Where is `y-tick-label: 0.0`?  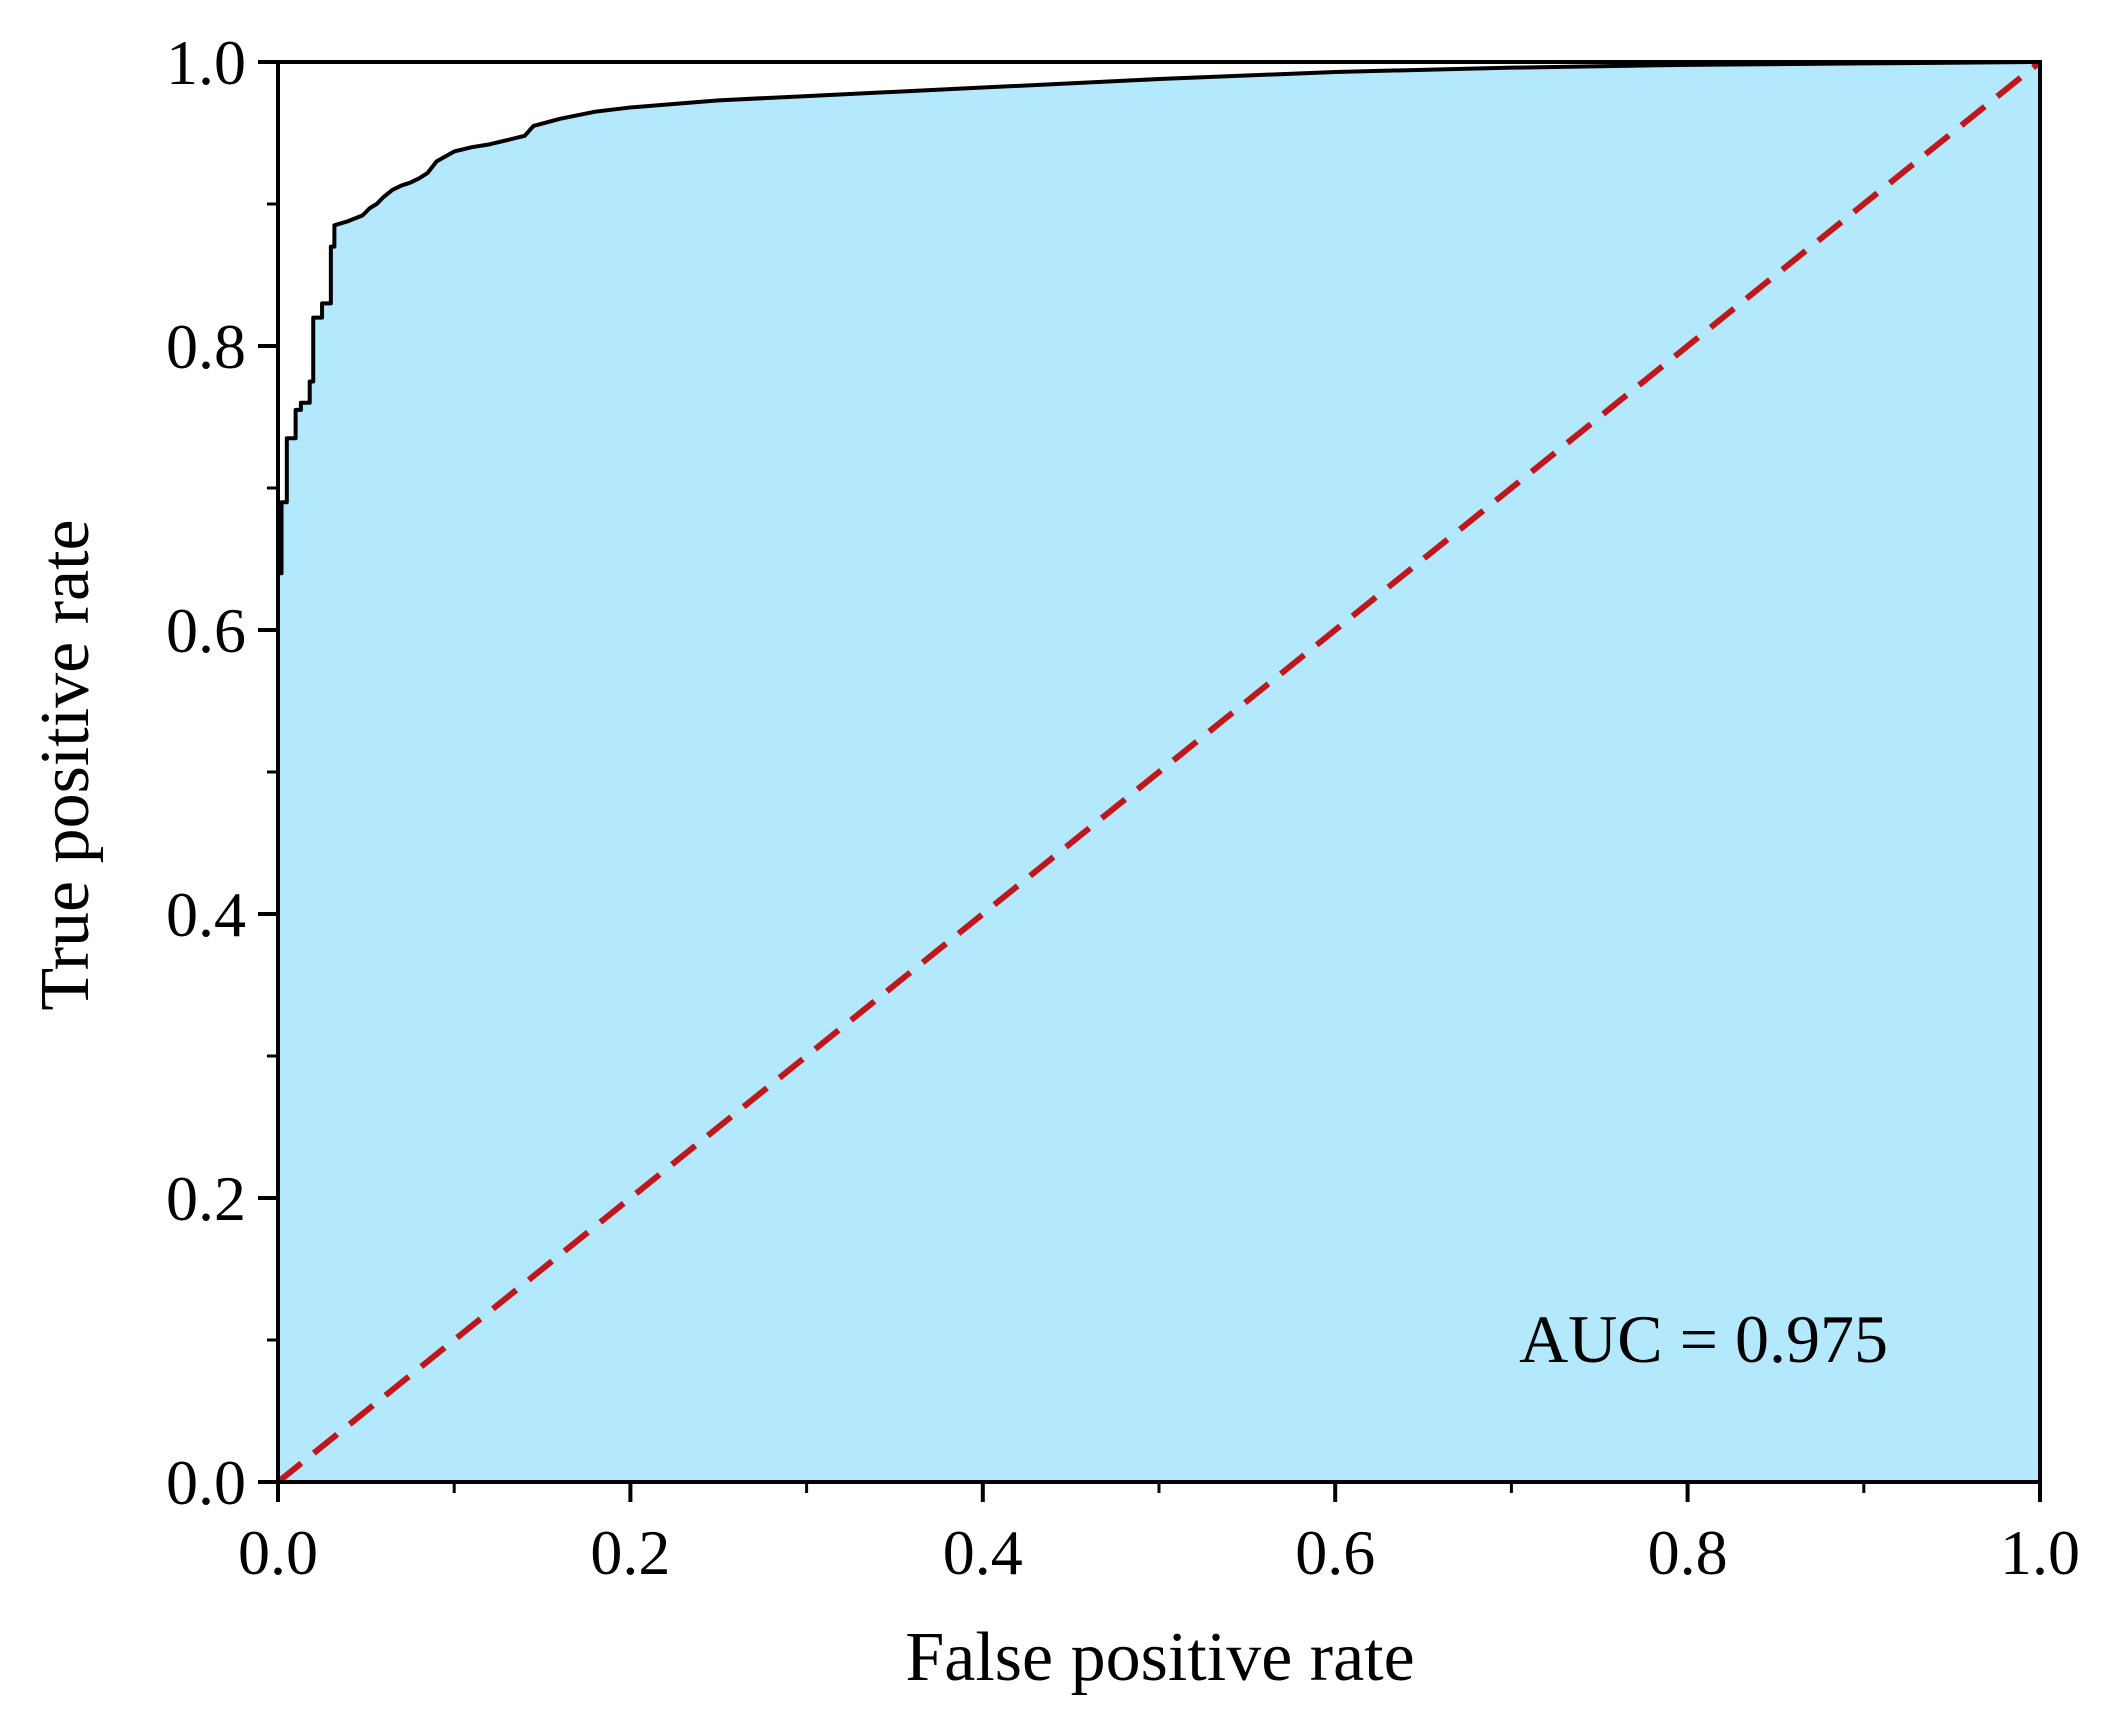
y-tick-label: 0.0 is located at coordinates (206, 1482).